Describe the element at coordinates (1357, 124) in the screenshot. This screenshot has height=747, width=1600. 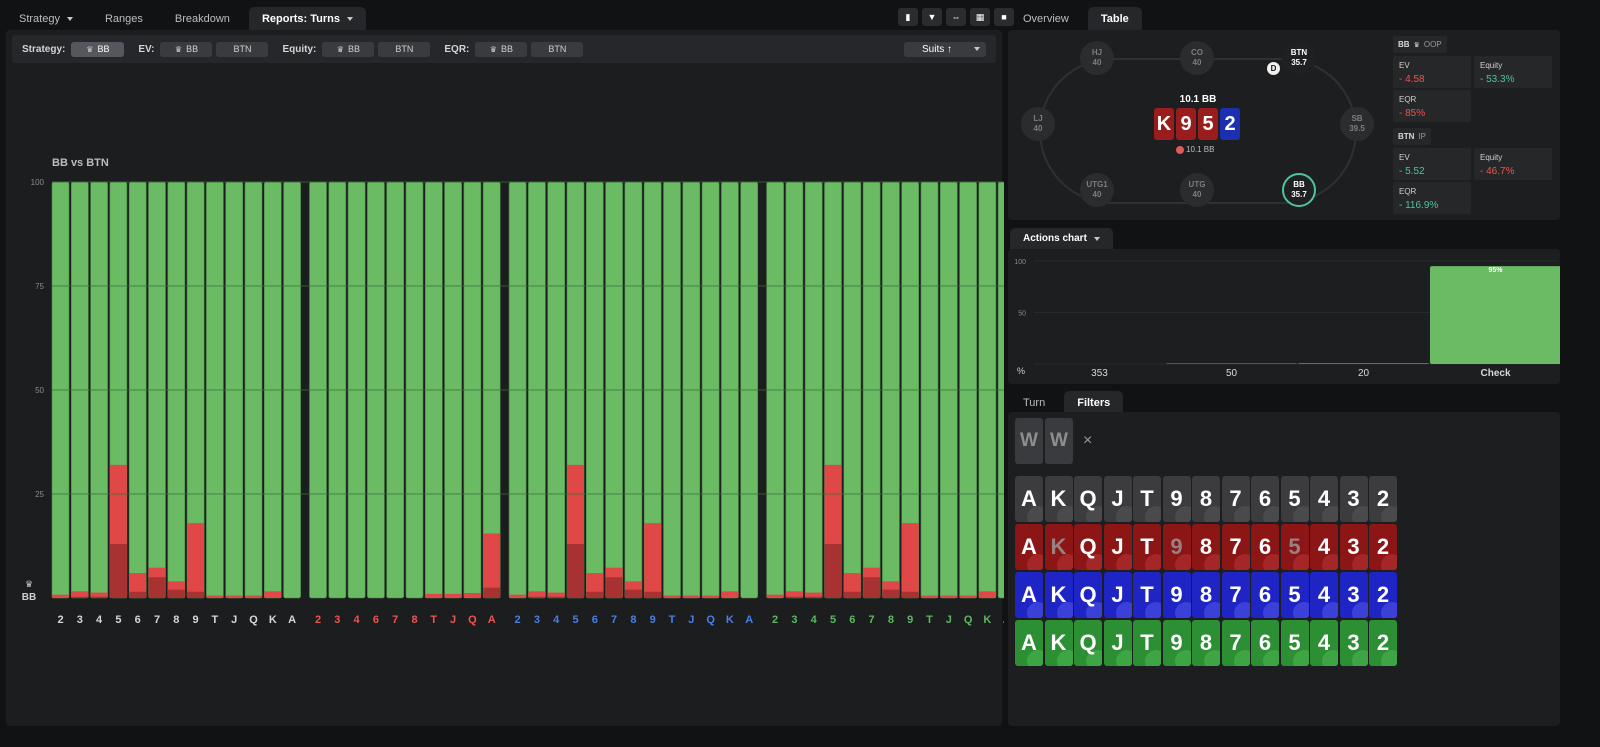
I see `seat-sb: SB 39.5` at that location.